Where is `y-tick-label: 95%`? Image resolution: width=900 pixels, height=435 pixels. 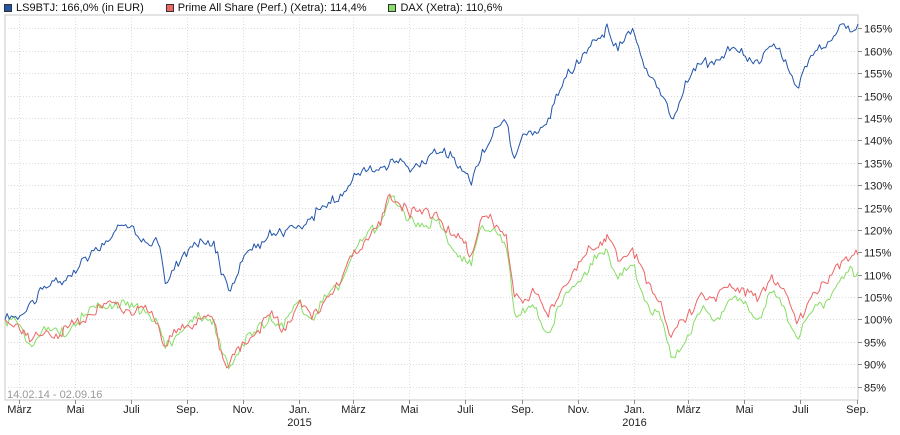 y-tick-label: 95% is located at coordinates (875, 344).